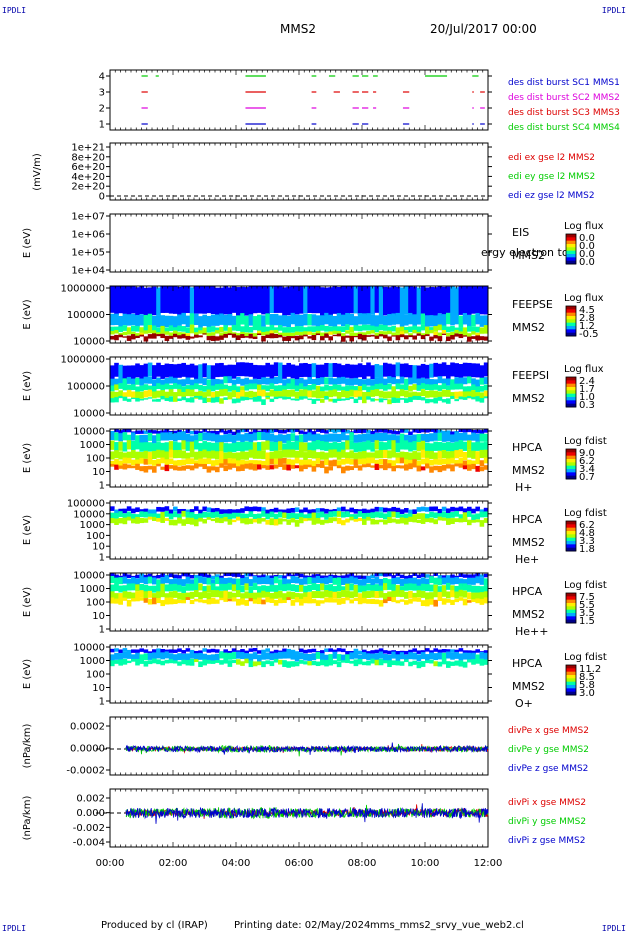 The height and width of the screenshot is (934, 630). What do you see at coordinates (571, 379) in the screenshot?
I see `feeps-ion-colorbar-segment` at bounding box center [571, 379].